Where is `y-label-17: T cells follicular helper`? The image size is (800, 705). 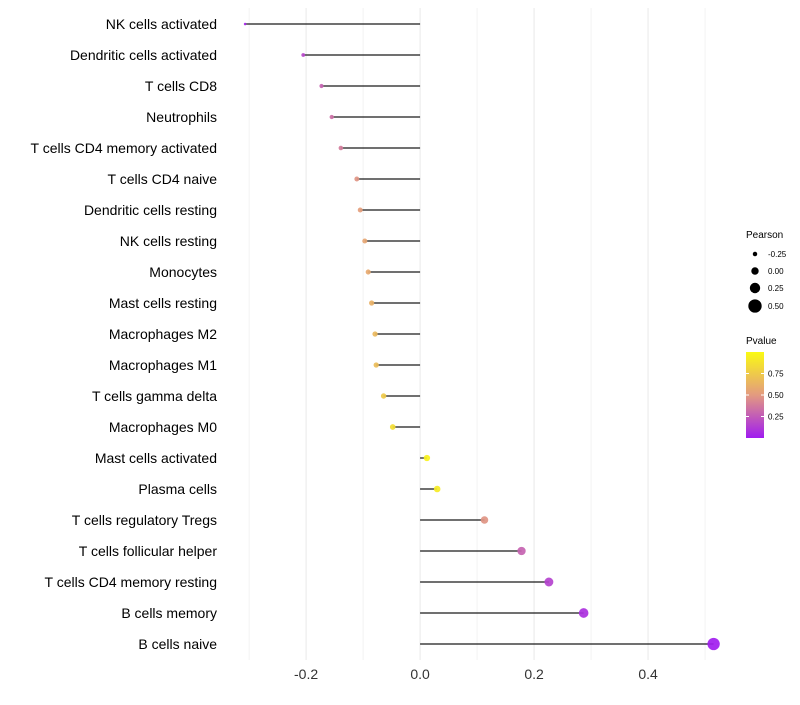
y-label-17: T cells follicular helper is located at coordinates (148, 551).